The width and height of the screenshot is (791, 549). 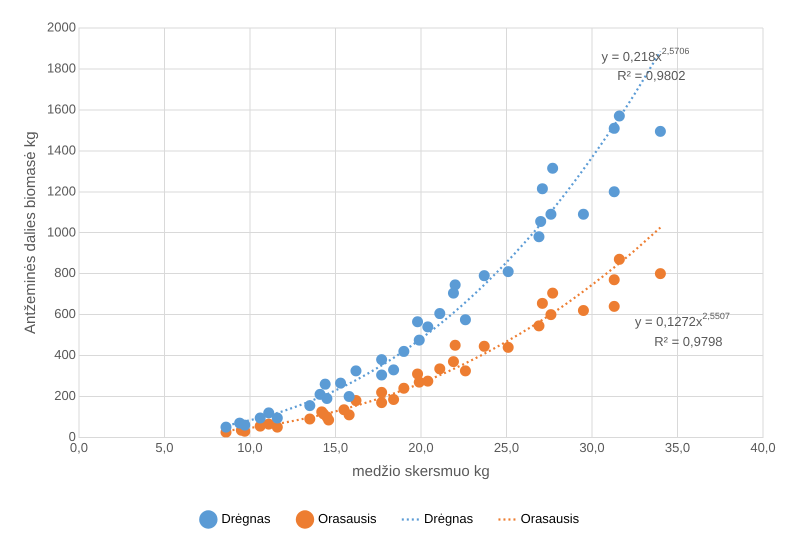 I want to click on y-tick-label: 400, so click(x=65, y=354).